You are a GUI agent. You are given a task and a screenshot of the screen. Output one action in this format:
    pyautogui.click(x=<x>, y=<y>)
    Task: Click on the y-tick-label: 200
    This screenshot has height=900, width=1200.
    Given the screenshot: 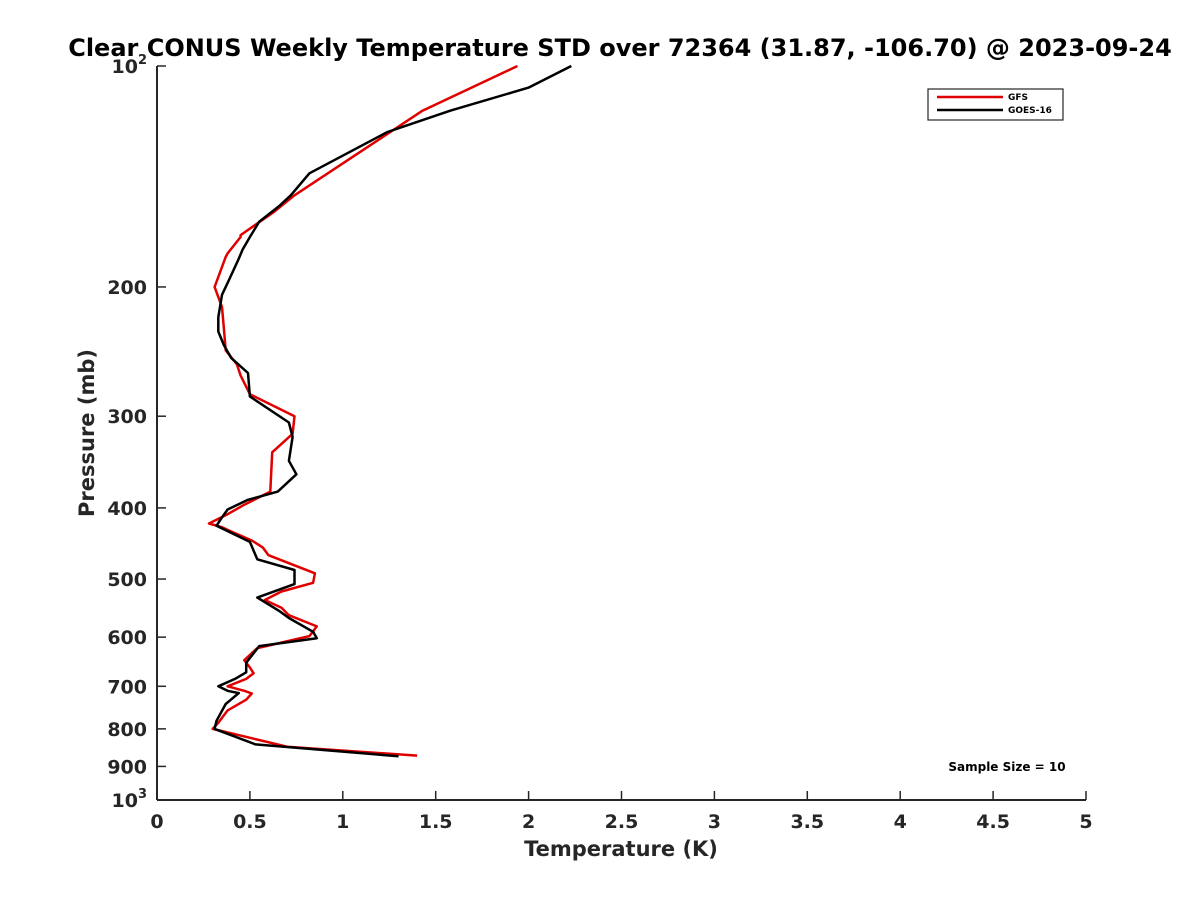 What is the action you would take?
    pyautogui.click(x=127, y=288)
    